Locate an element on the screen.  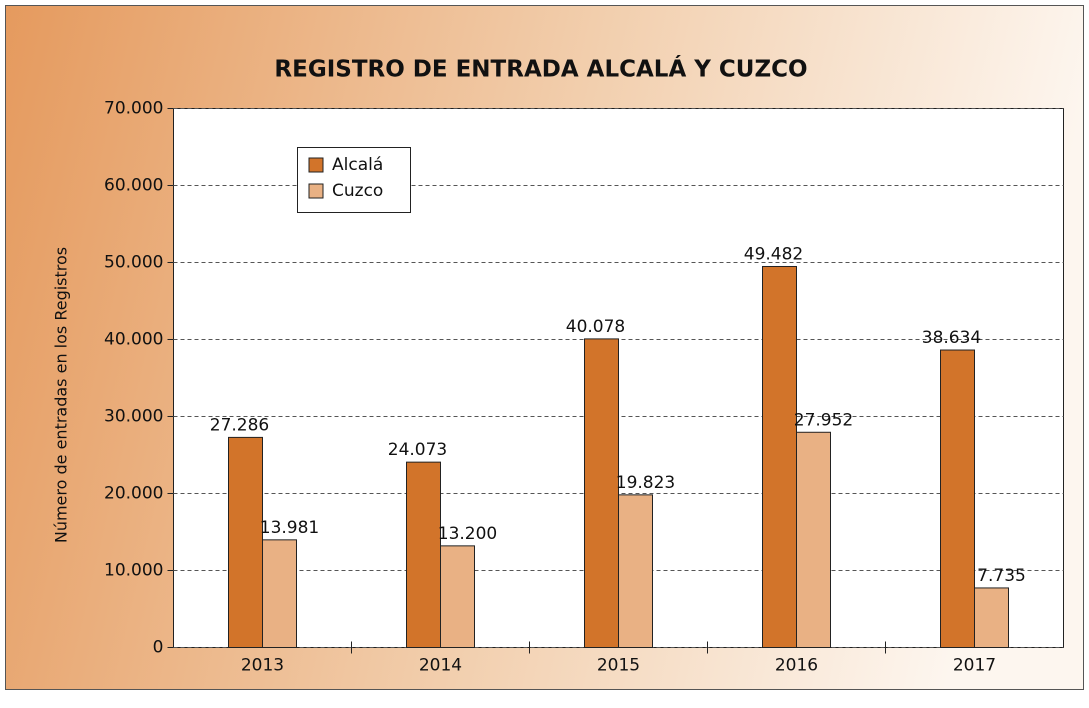
data-label: 7.735 is located at coordinates (1001, 576).